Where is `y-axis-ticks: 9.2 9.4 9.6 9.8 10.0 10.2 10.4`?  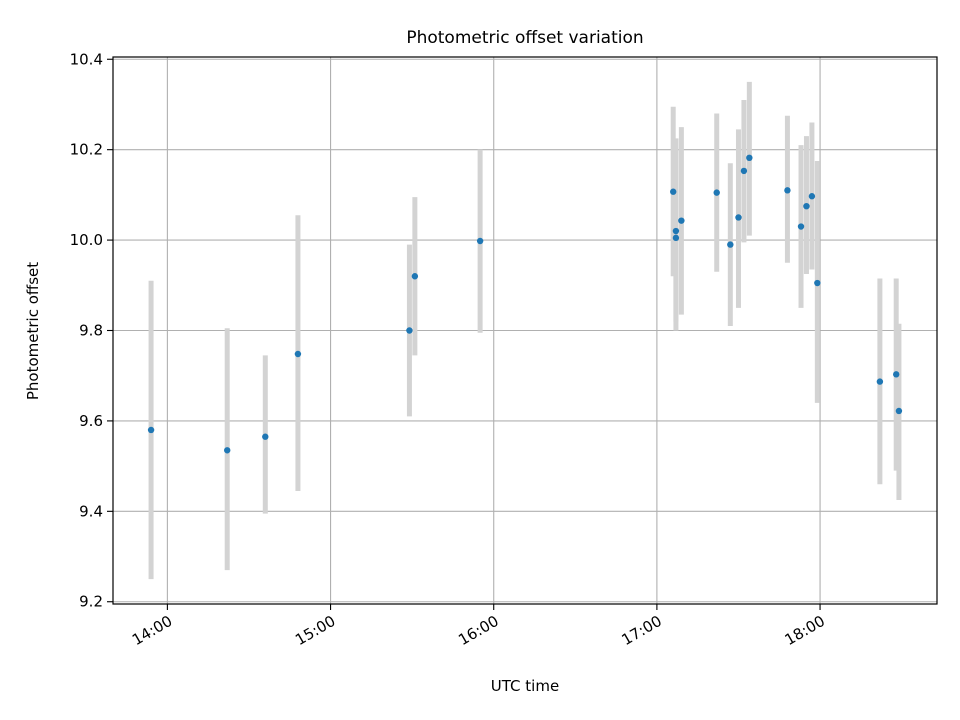 y-axis-ticks: 9.2 9.4 9.6 9.8 10.0 10.2 10.4 is located at coordinates (91, 330).